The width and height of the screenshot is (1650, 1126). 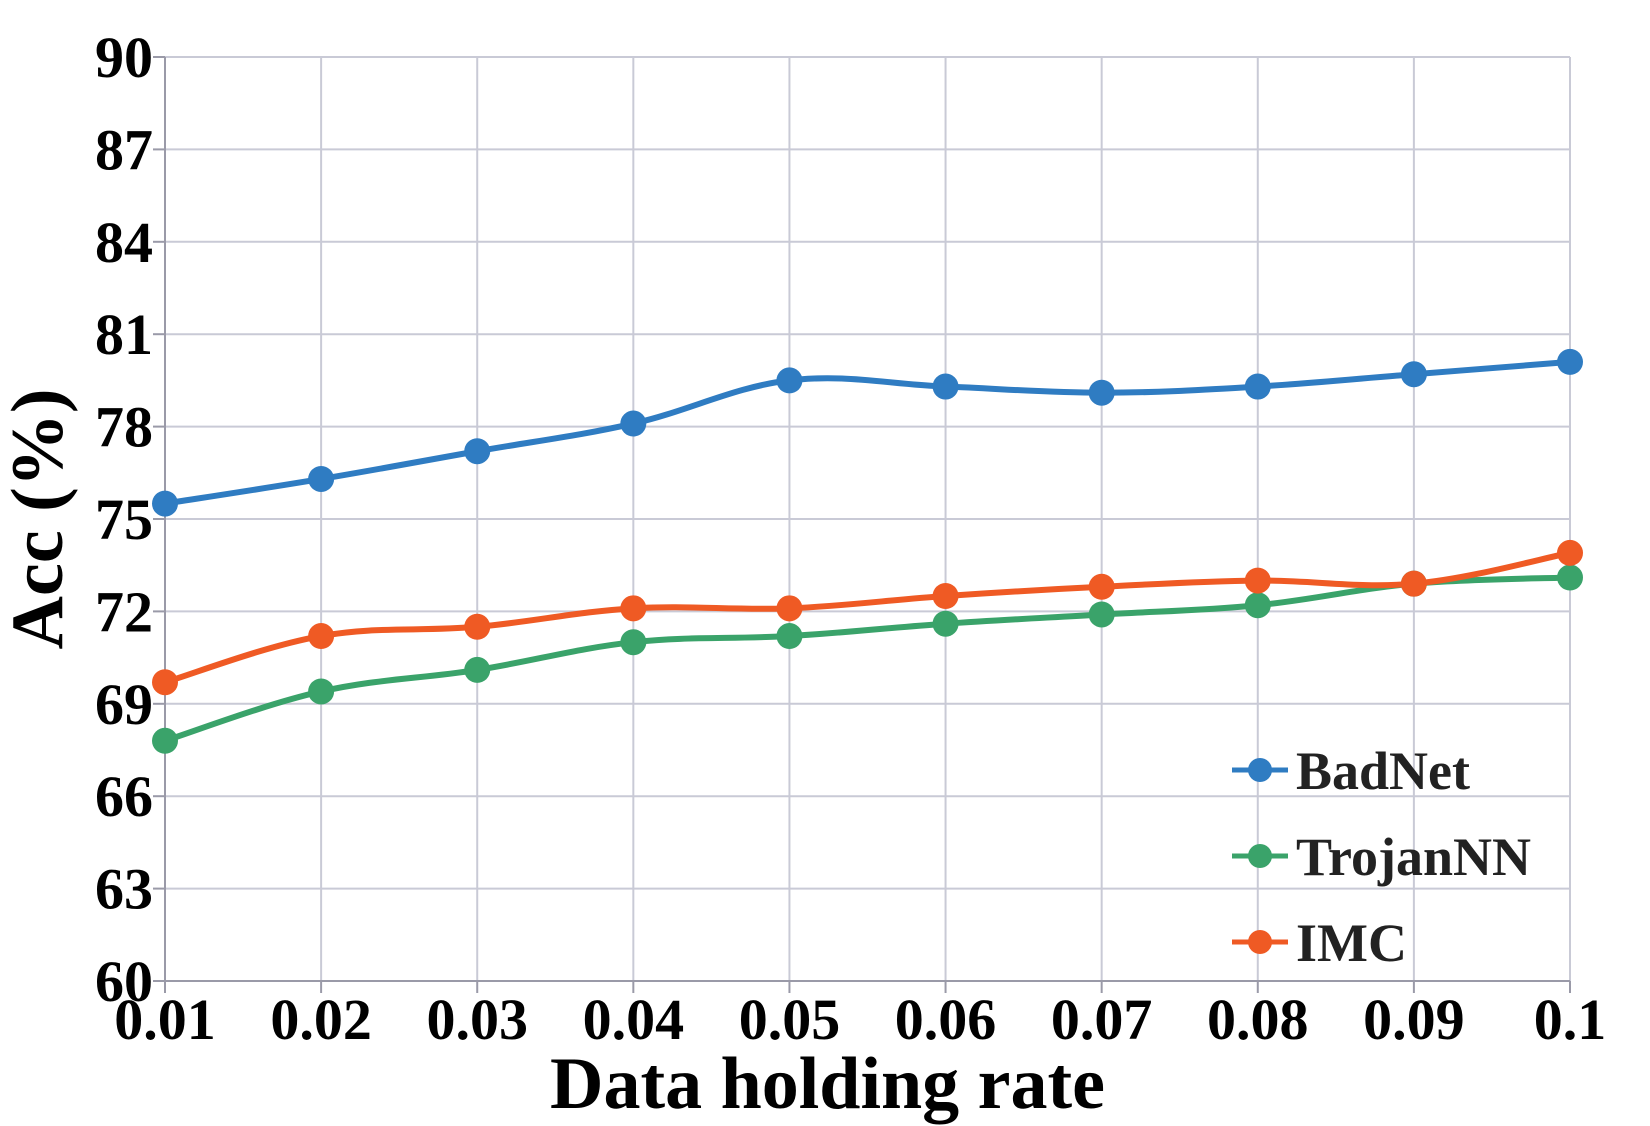 What do you see at coordinates (790, 1019) in the screenshot?
I see `x-tick-label: 0.05` at bounding box center [790, 1019].